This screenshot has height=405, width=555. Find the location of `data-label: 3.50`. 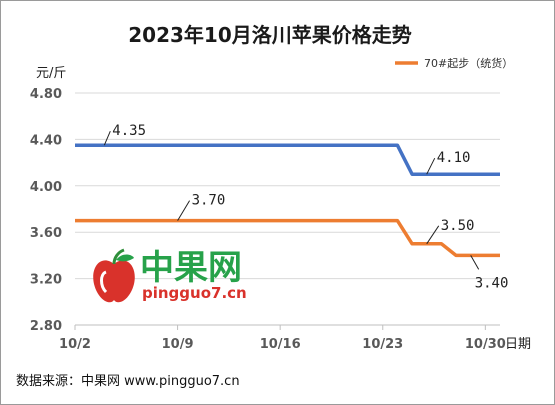

data-label: 3.50 is located at coordinates (458, 226).